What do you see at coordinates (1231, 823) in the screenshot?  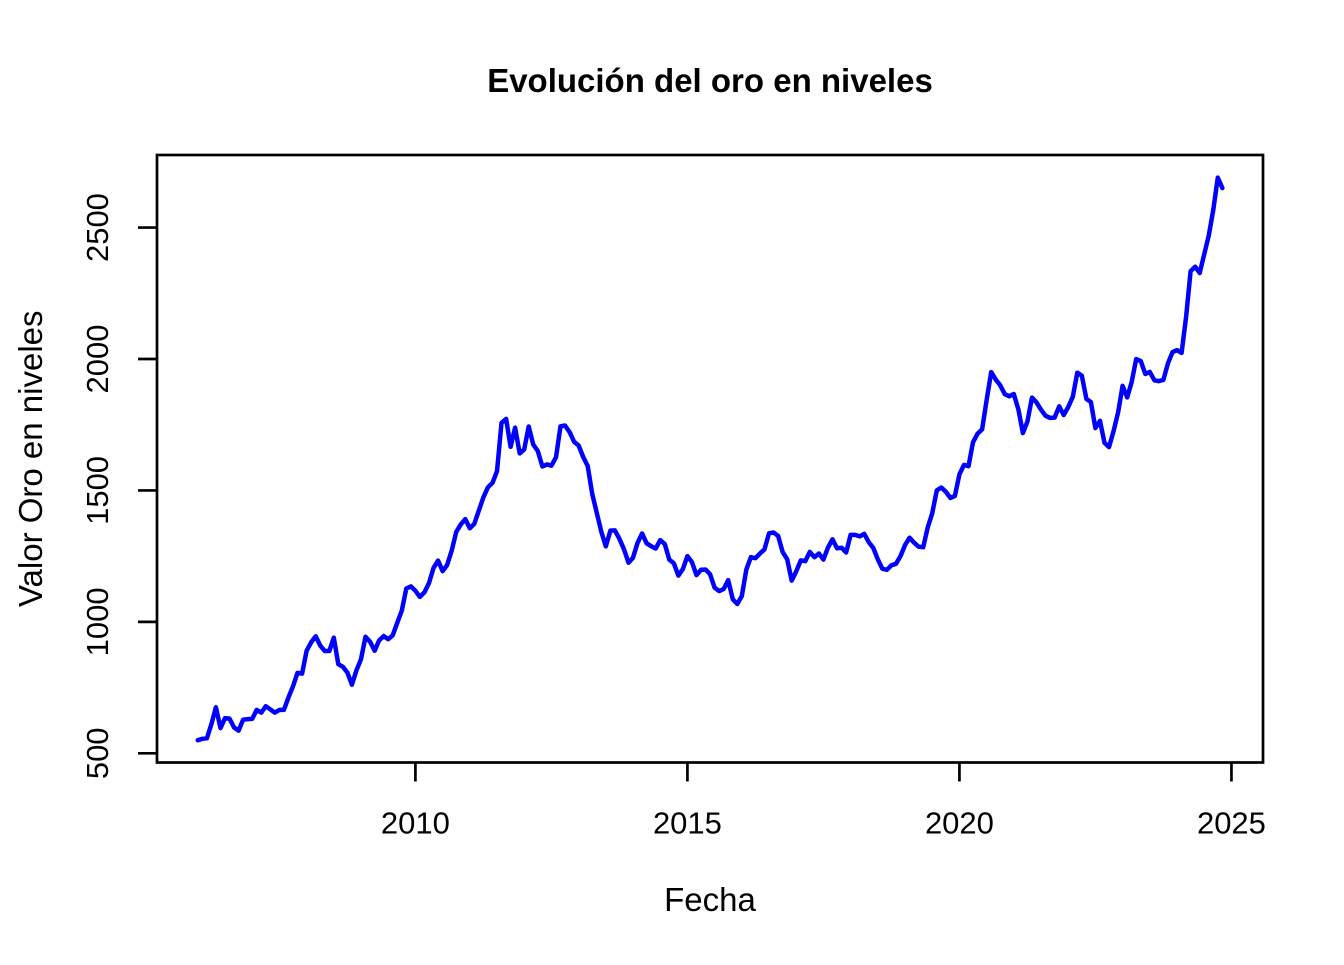 I see `x-tick-label: 2025` at bounding box center [1231, 823].